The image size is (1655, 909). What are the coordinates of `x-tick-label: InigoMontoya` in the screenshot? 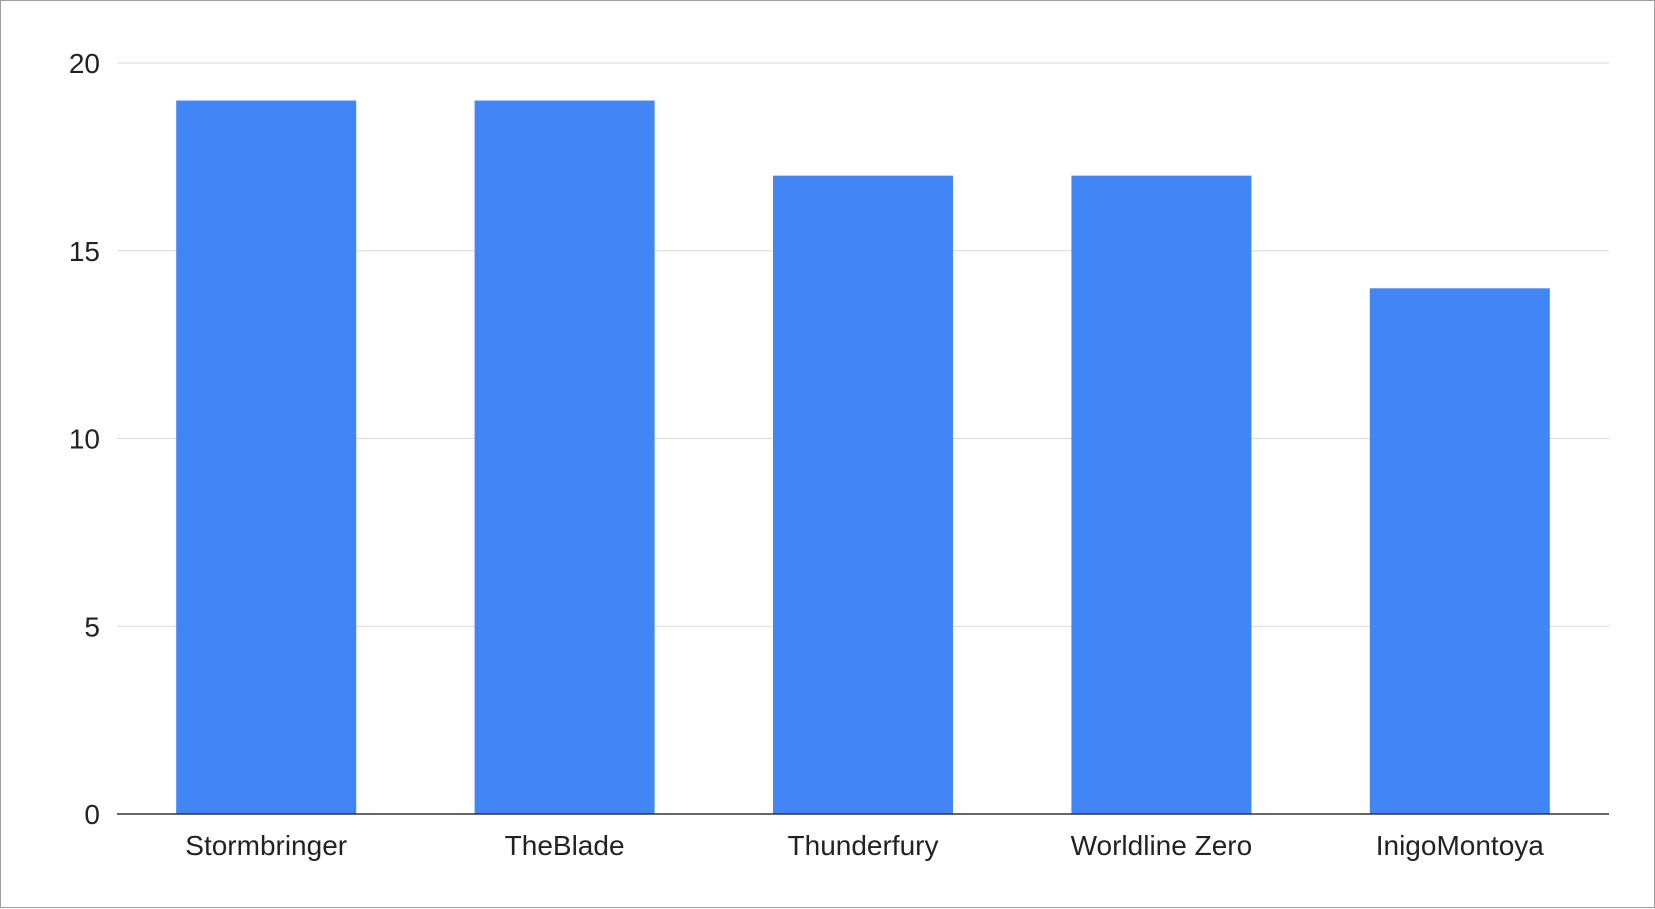 It's located at (1460, 845).